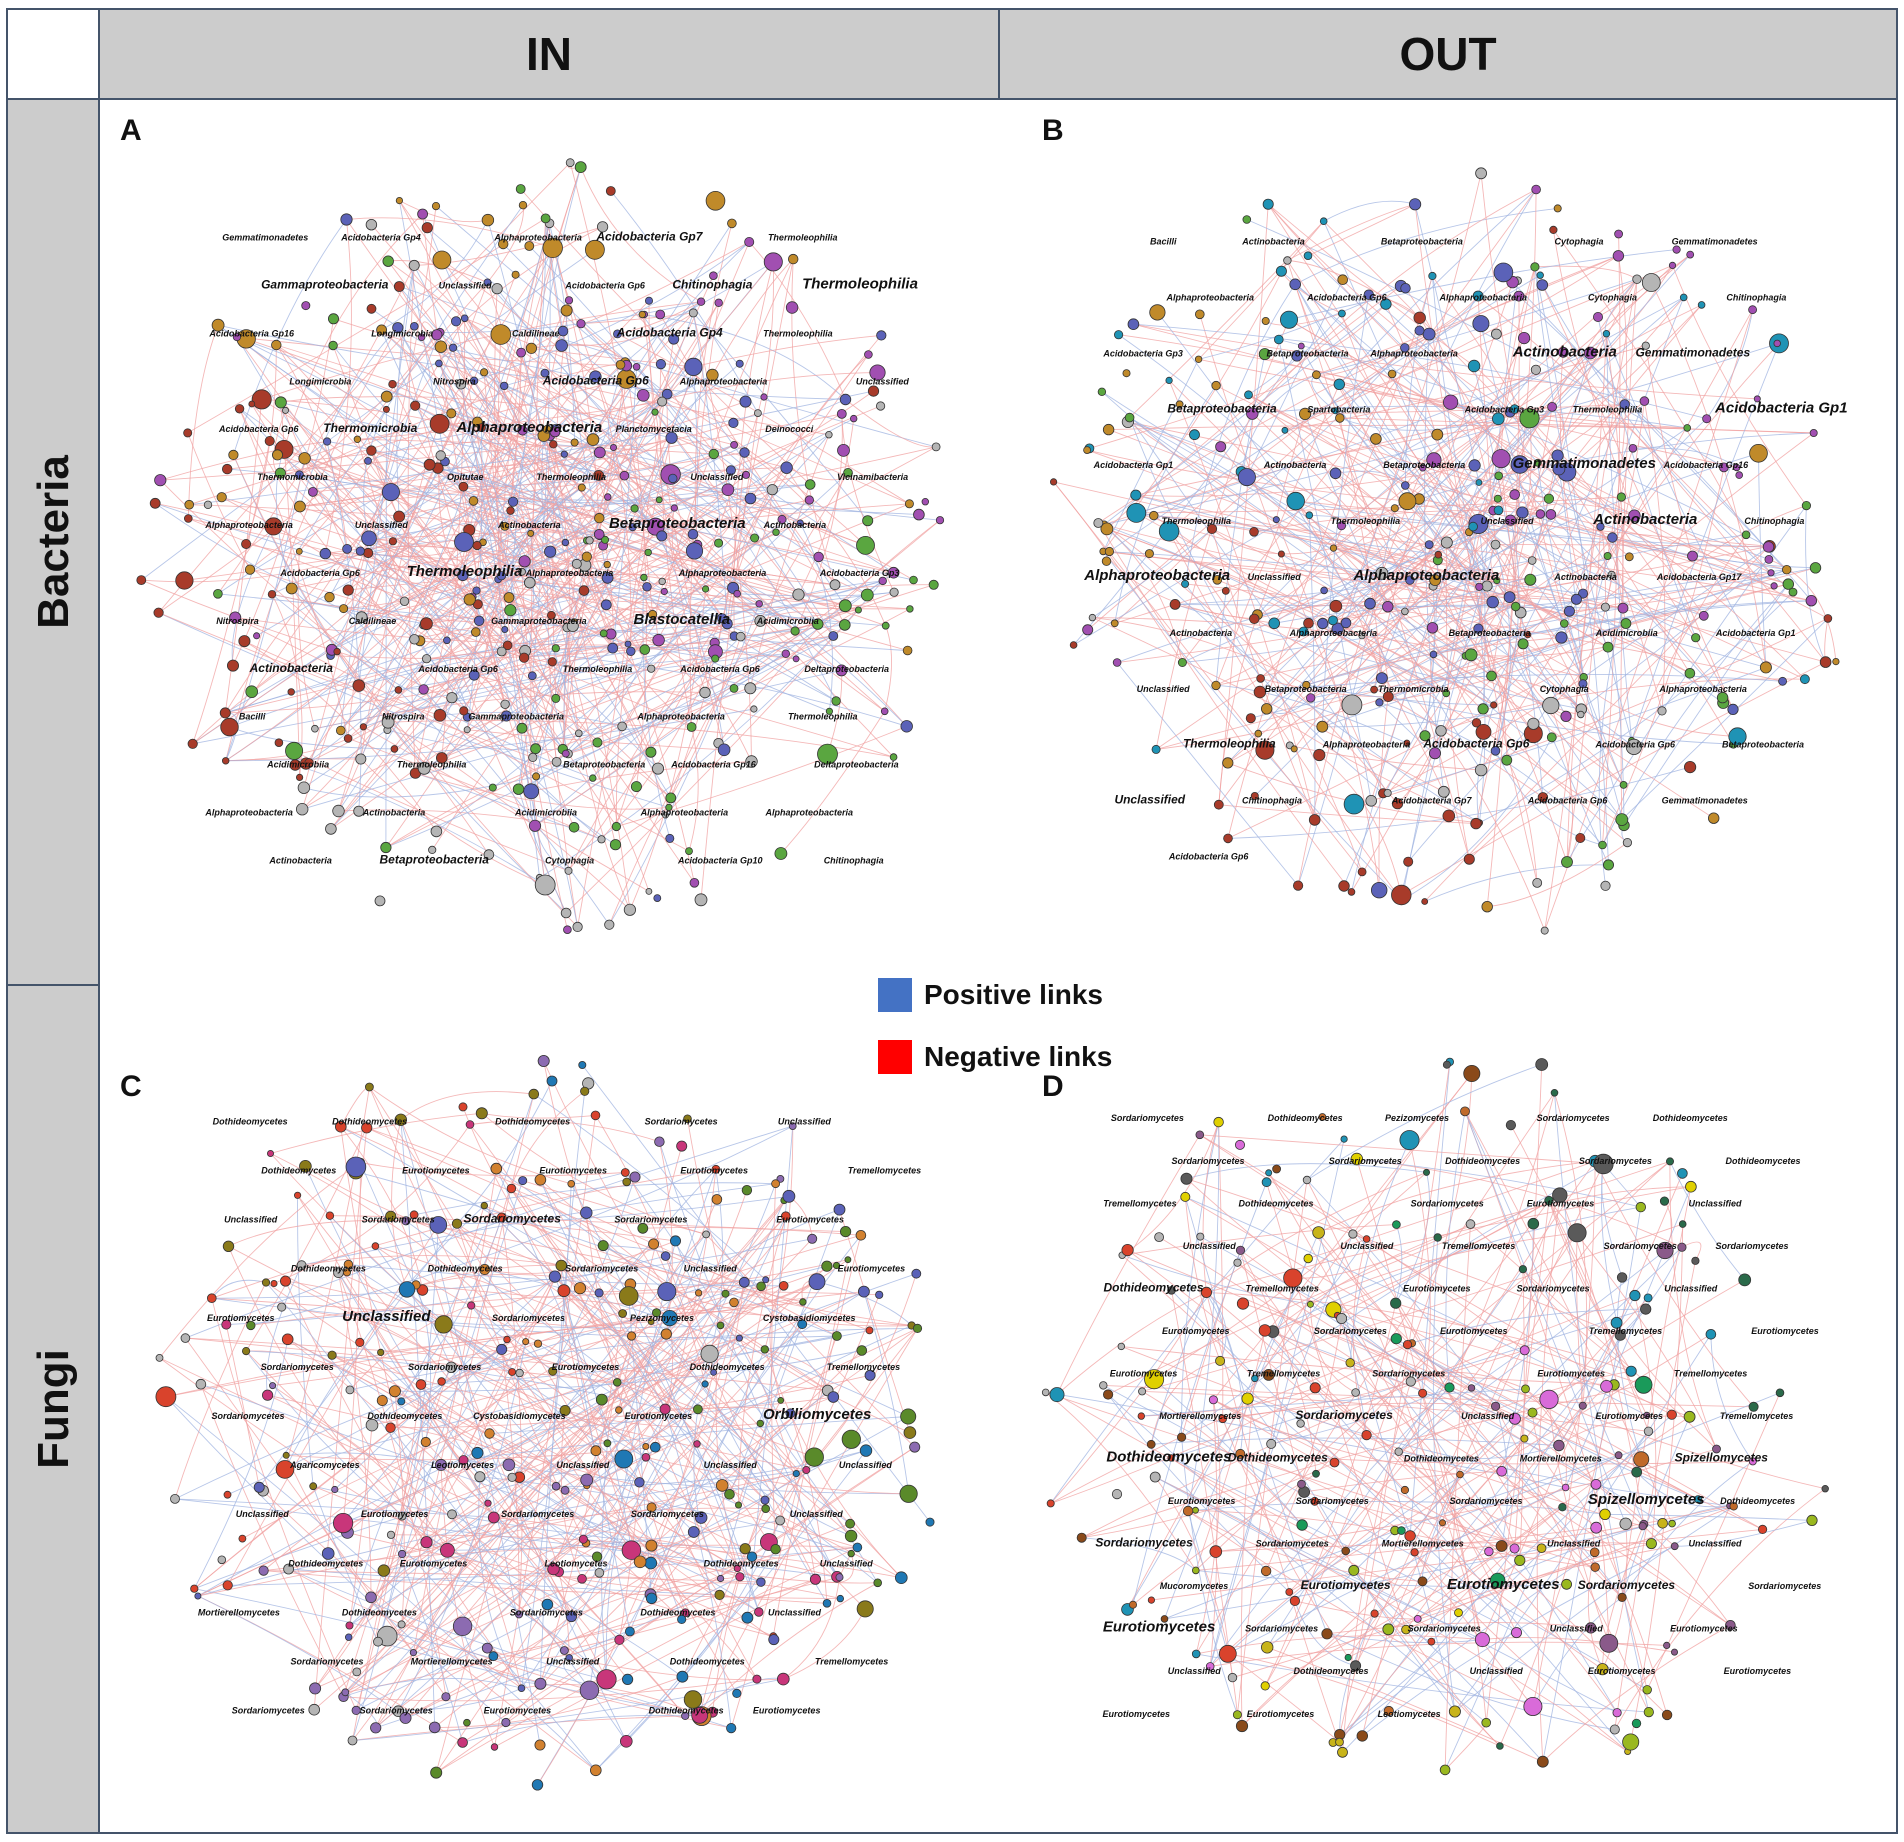 This screenshot has height=1842, width=1904. What do you see at coordinates (1338, 409) in the screenshot?
I see `node-label: Spartobacteria` at bounding box center [1338, 409].